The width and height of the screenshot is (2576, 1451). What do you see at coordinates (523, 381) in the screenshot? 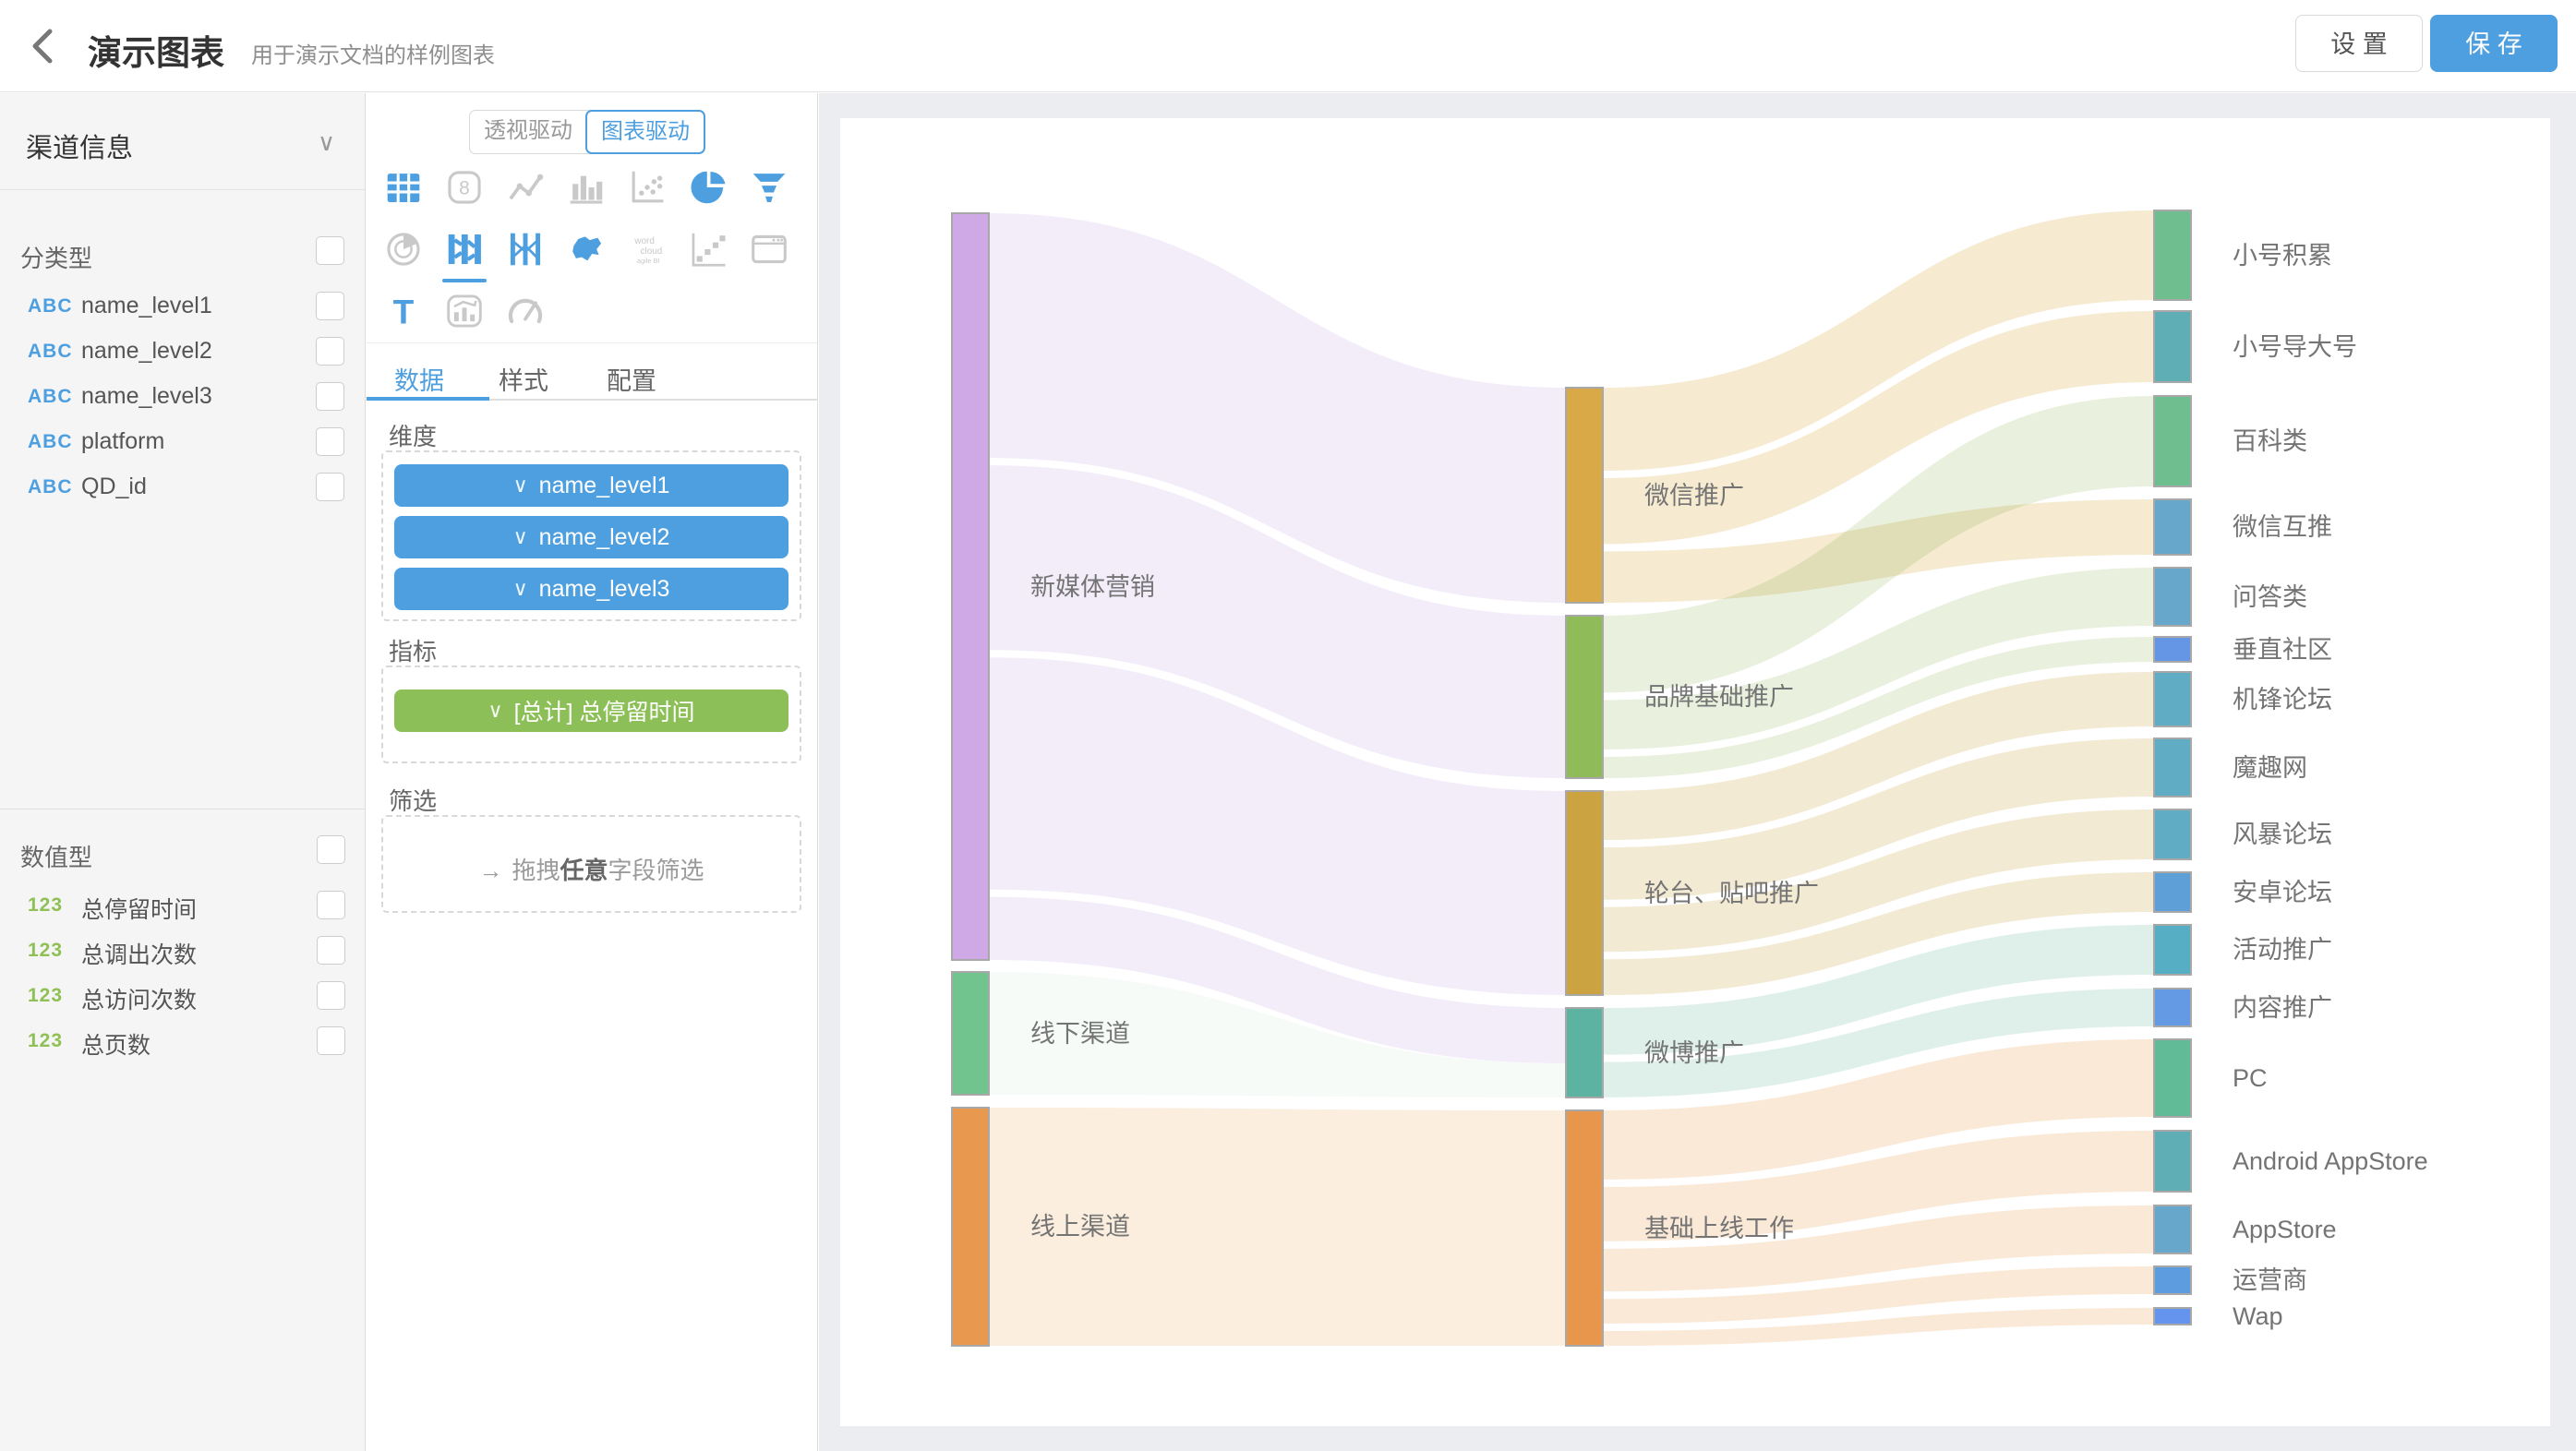
I see `tab-style: 样式` at bounding box center [523, 381].